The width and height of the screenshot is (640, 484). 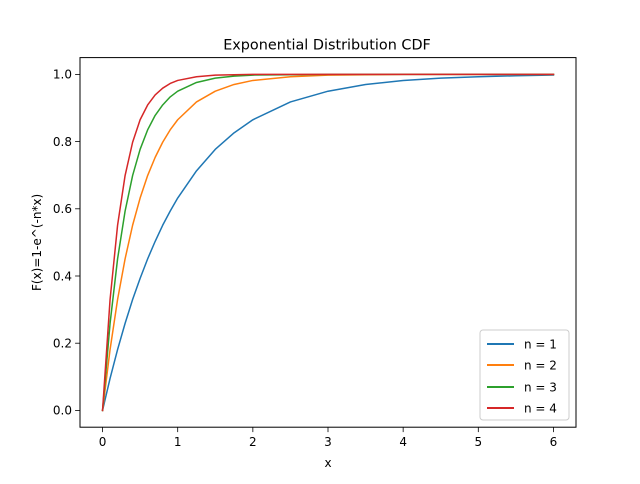 I want to click on y-tick-label: 0.0, so click(x=62, y=411).